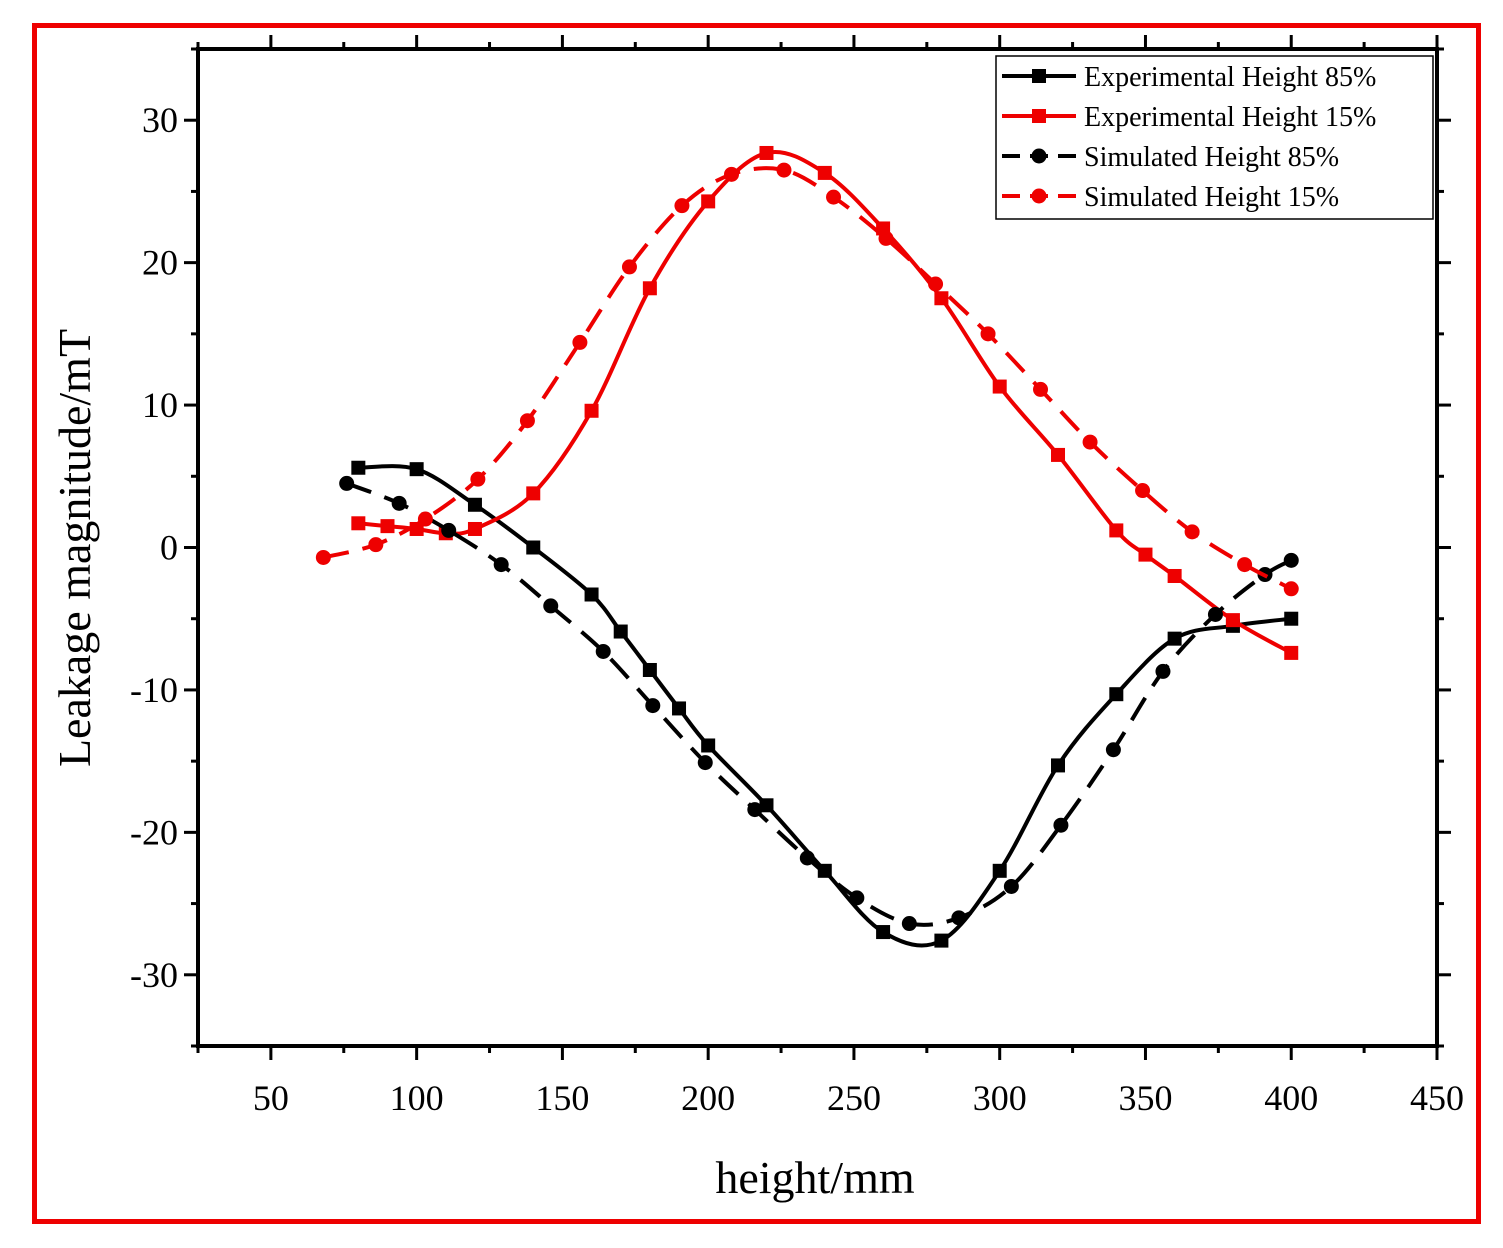  Describe the element at coordinates (1211, 197) in the screenshot. I see `legend-label: Simulated Height 15%` at that location.